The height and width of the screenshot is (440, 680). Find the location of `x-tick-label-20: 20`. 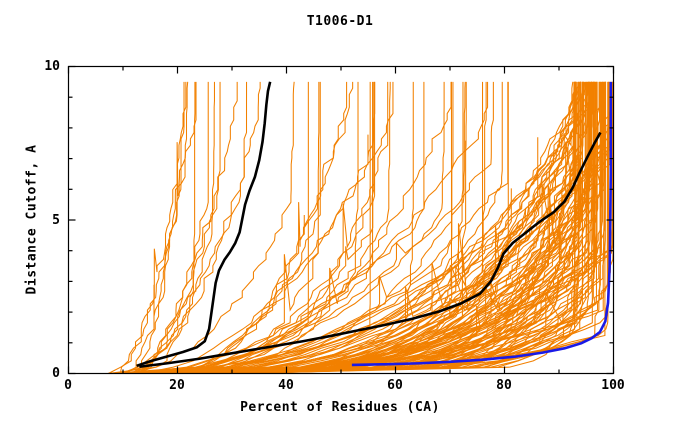

x-tick-label-20: 20 is located at coordinates (177, 385).